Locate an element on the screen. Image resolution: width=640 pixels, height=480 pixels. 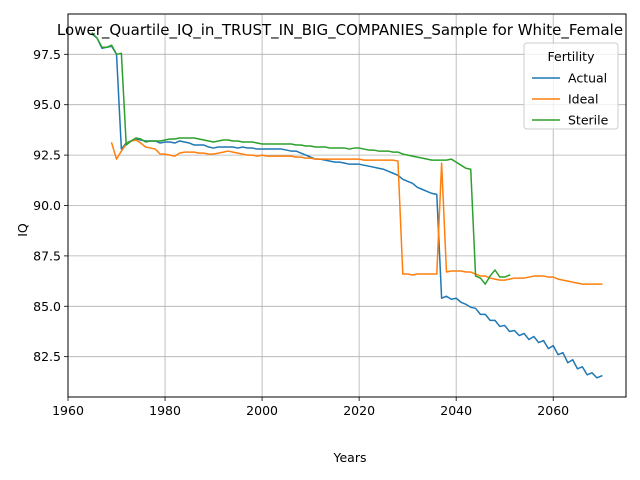
x-tick-label: 2020 is located at coordinates (359, 410).